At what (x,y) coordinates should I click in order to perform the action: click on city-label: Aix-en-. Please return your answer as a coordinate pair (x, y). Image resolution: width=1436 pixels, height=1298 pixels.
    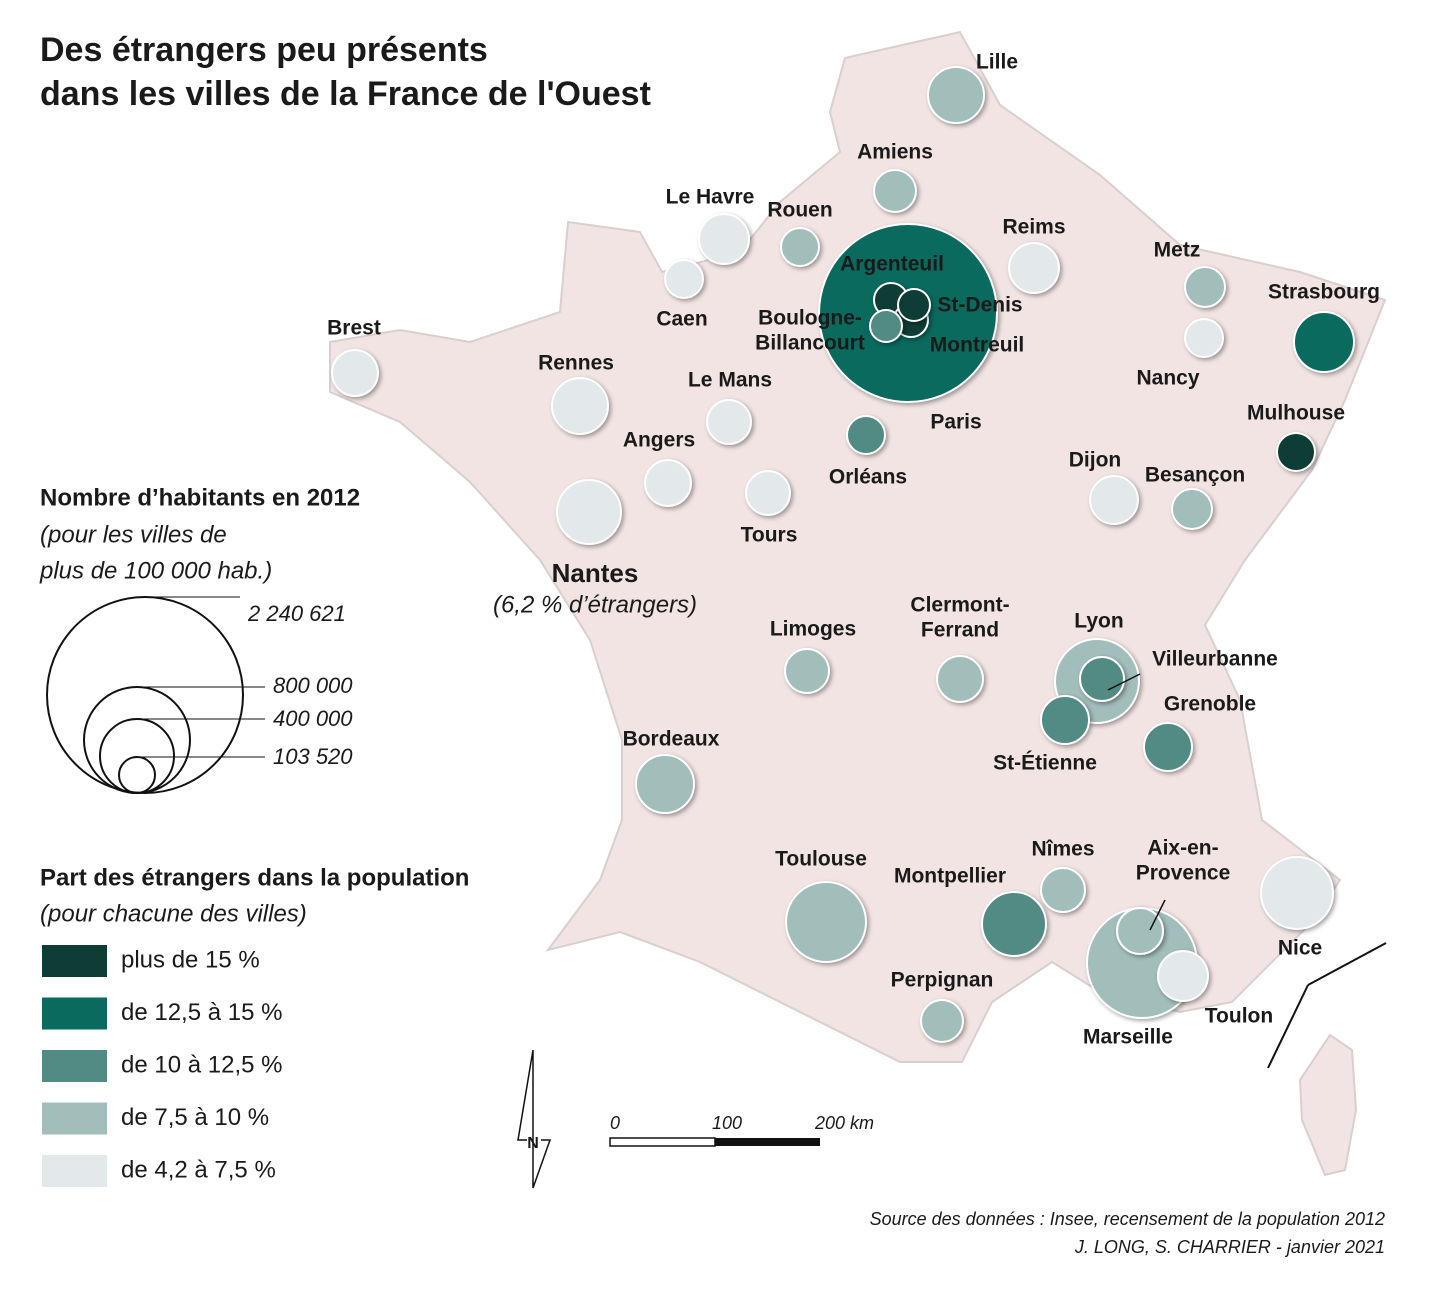
    Looking at the image, I should click on (1182, 848).